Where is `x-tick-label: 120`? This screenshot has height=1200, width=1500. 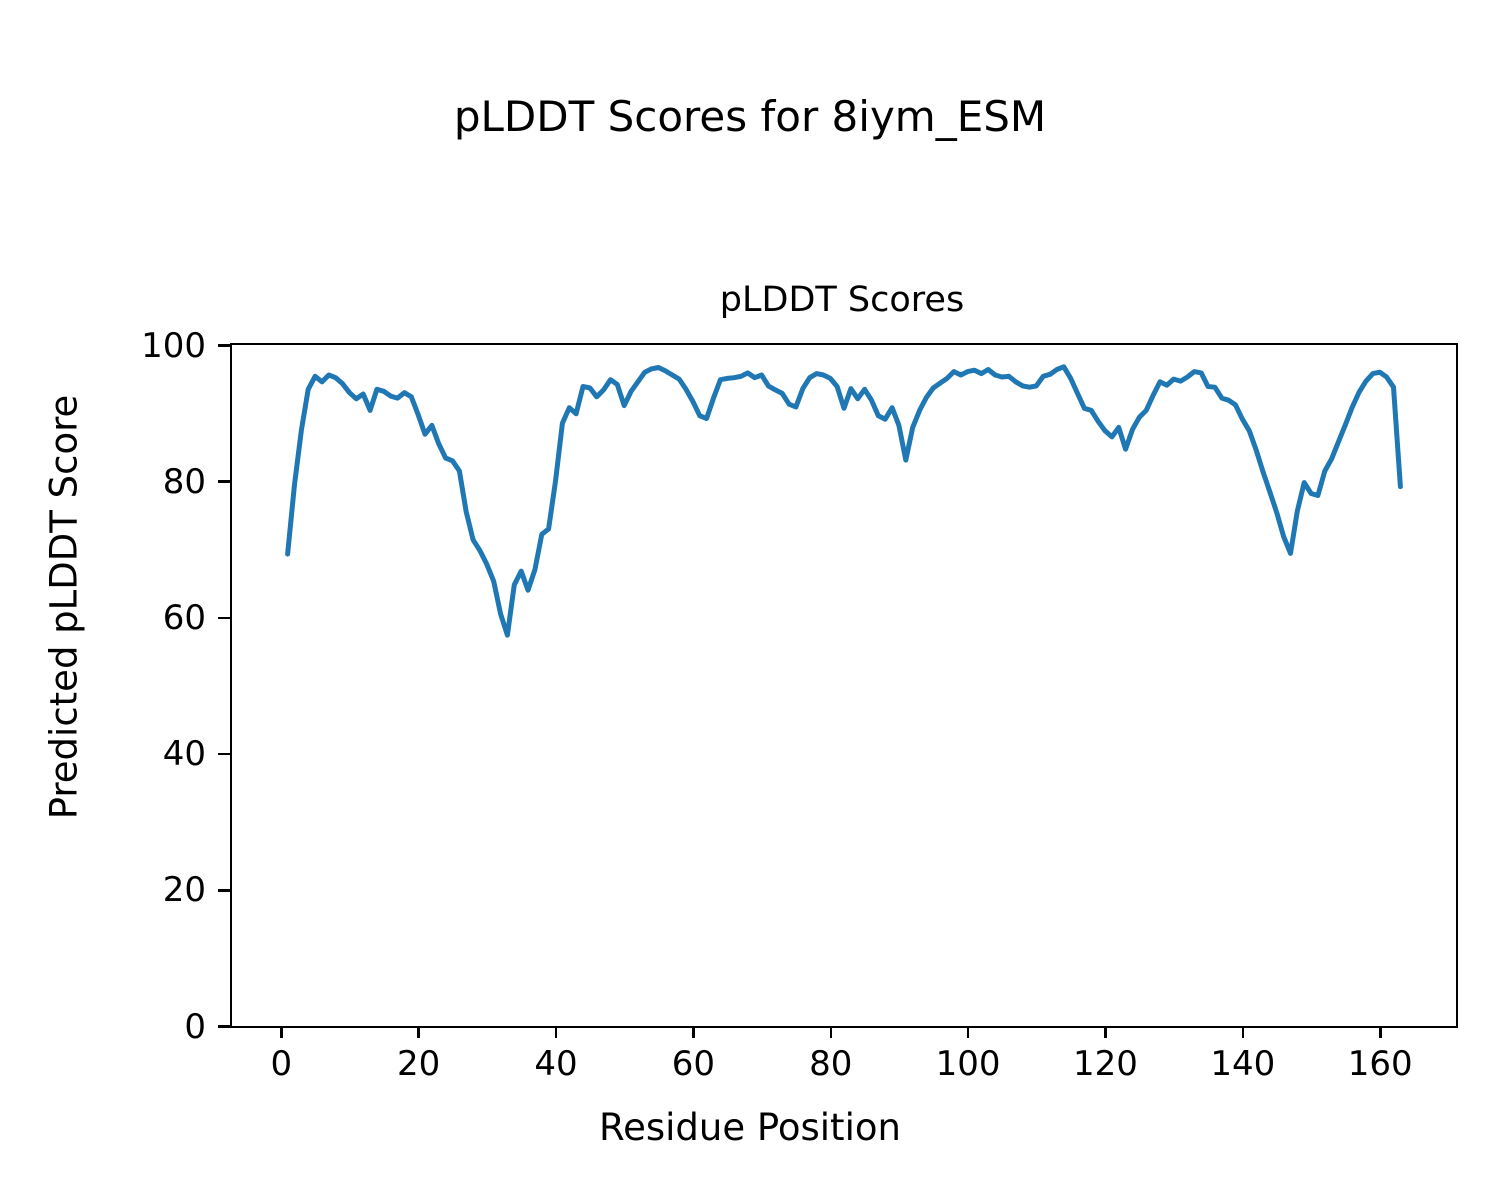 x-tick-label: 120 is located at coordinates (1105, 1064).